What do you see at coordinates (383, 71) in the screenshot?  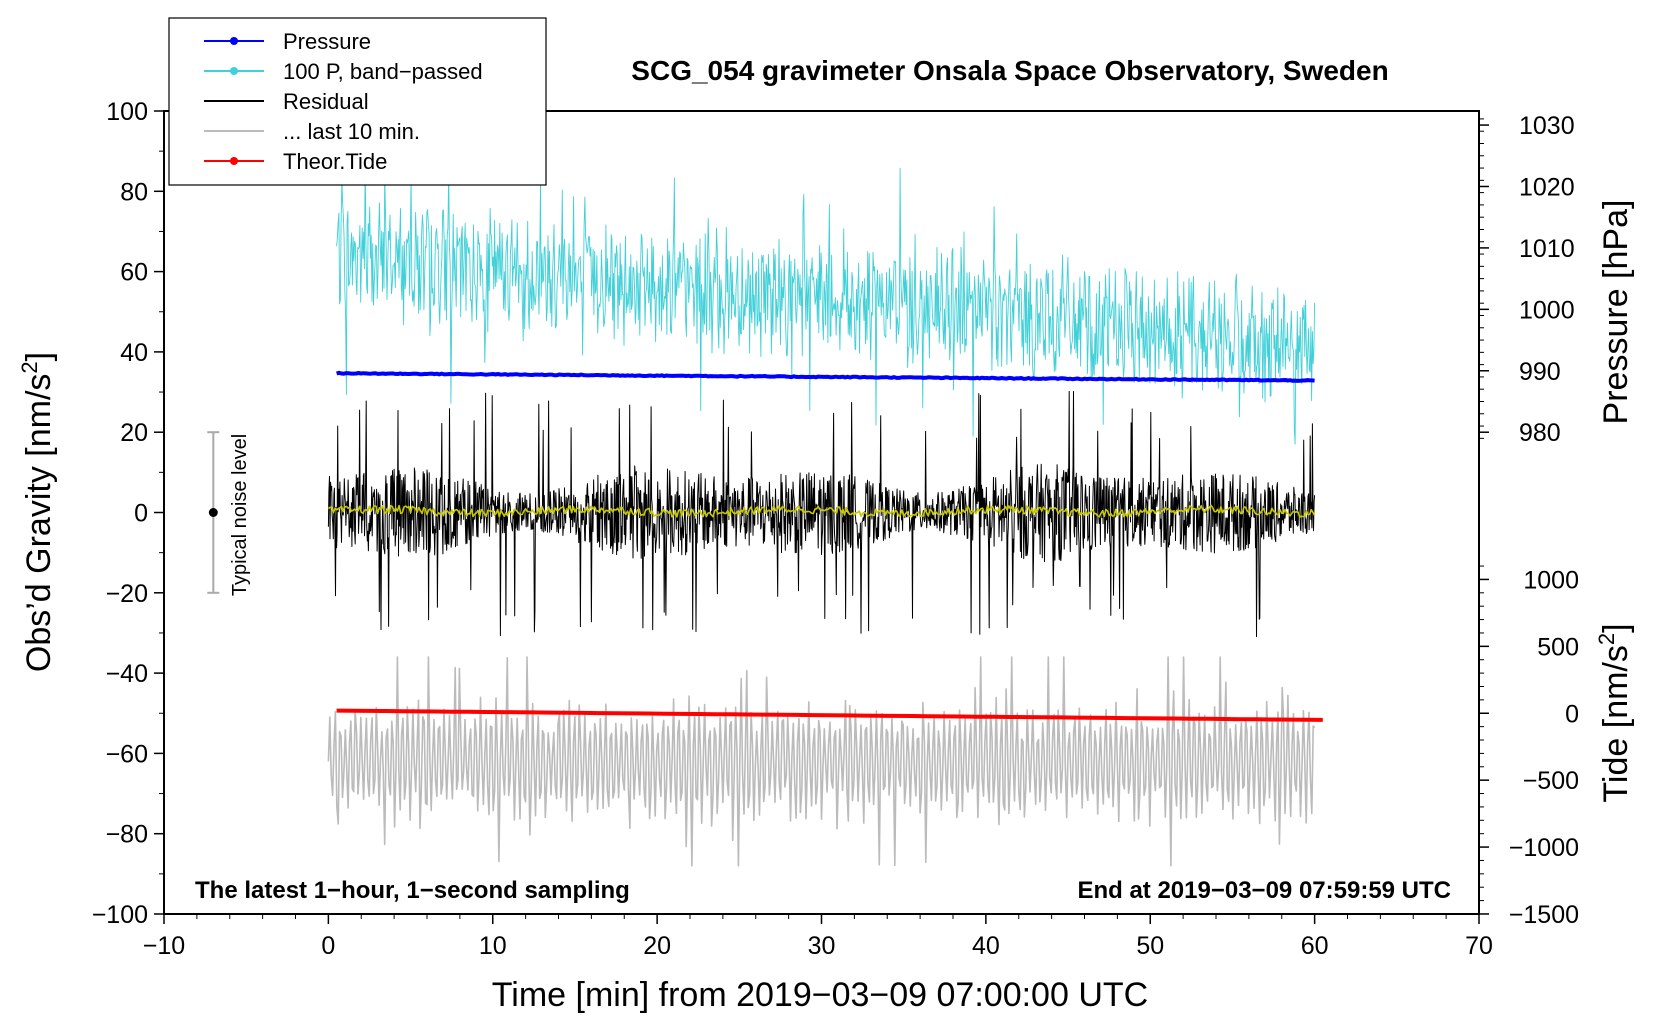 I see `legend-label: 100 P, band−passed` at bounding box center [383, 71].